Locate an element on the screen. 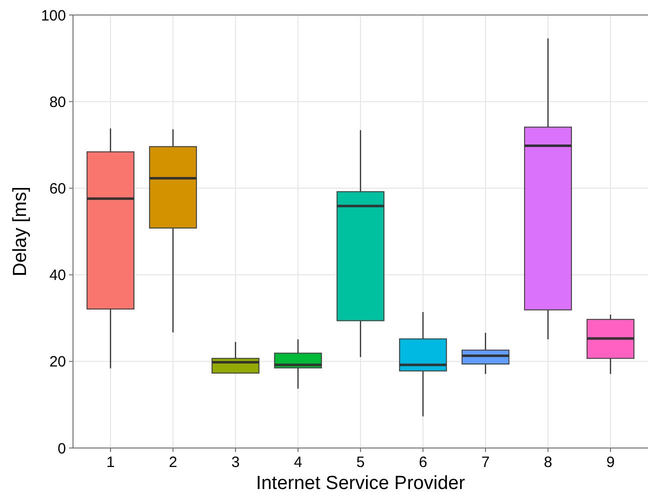 The height and width of the screenshot is (497, 652). x-tick-label: 7 is located at coordinates (485, 462).